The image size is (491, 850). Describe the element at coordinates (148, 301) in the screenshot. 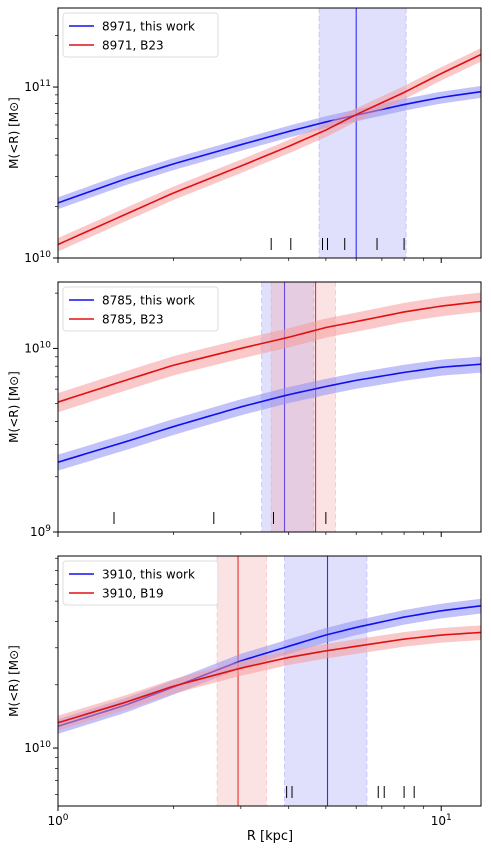

I see `legend-label-1: 8785, this work` at that location.